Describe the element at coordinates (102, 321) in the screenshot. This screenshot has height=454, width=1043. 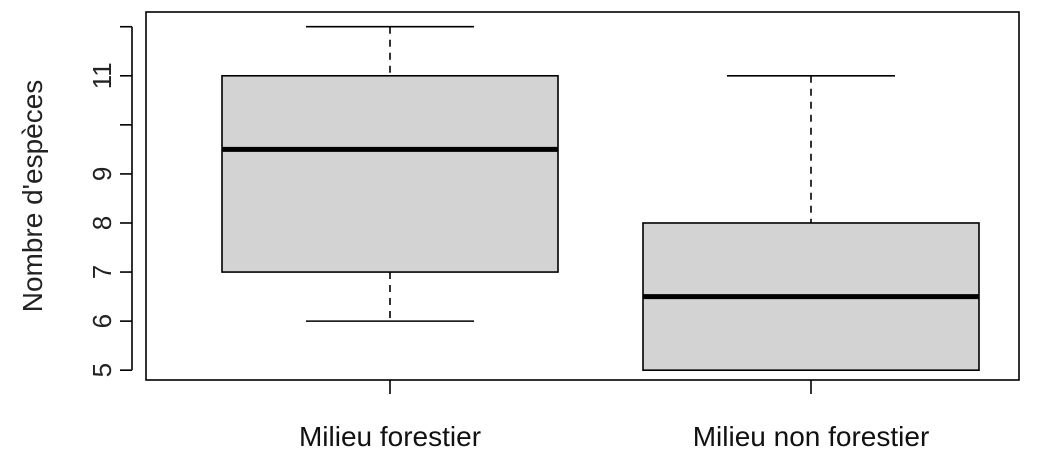
I see `y-tick-label: 6` at that location.